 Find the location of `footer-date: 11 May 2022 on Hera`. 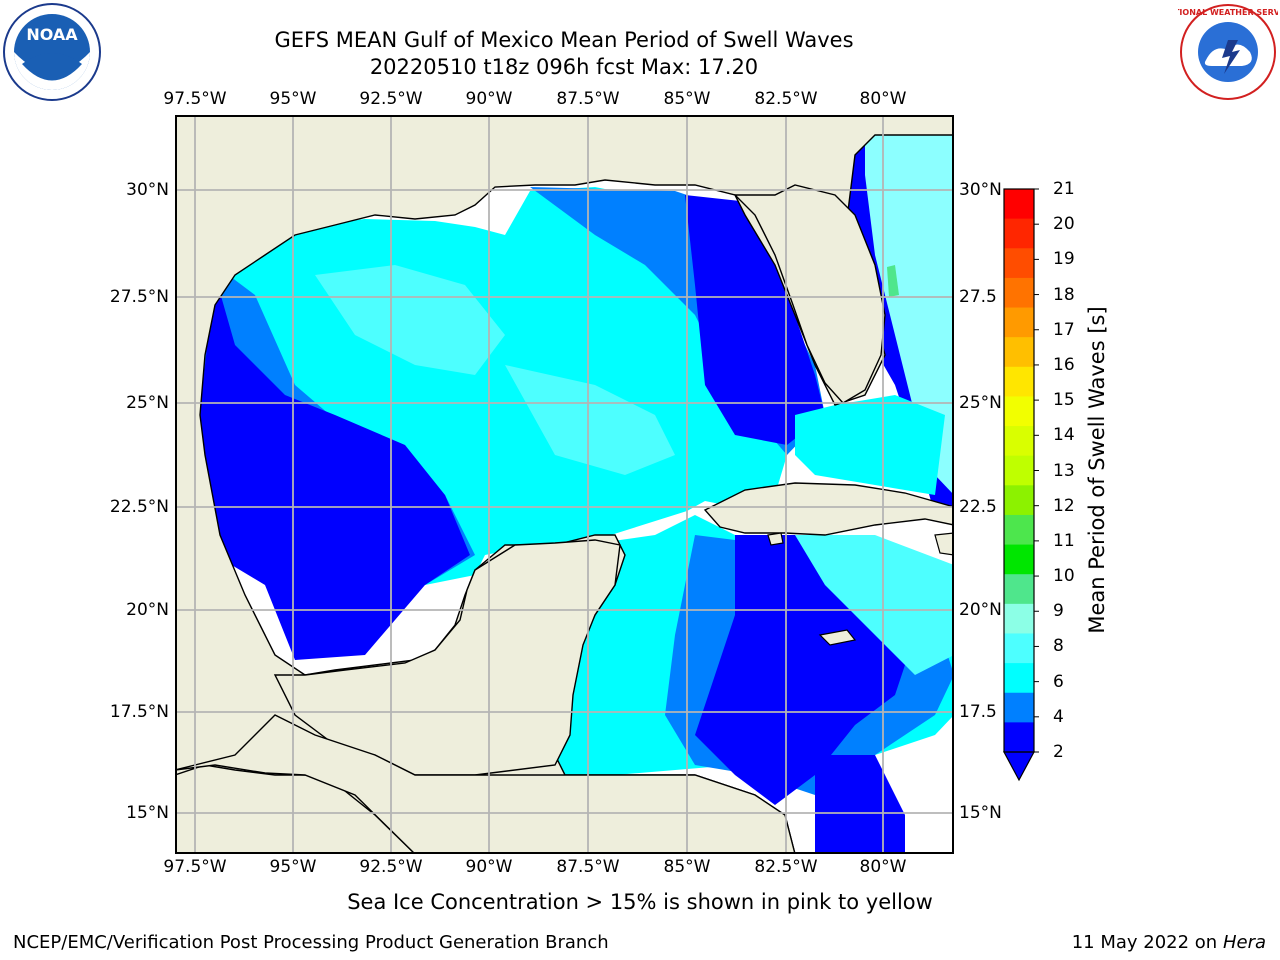

footer-date: 11 May 2022 on Hera is located at coordinates (1169, 942).